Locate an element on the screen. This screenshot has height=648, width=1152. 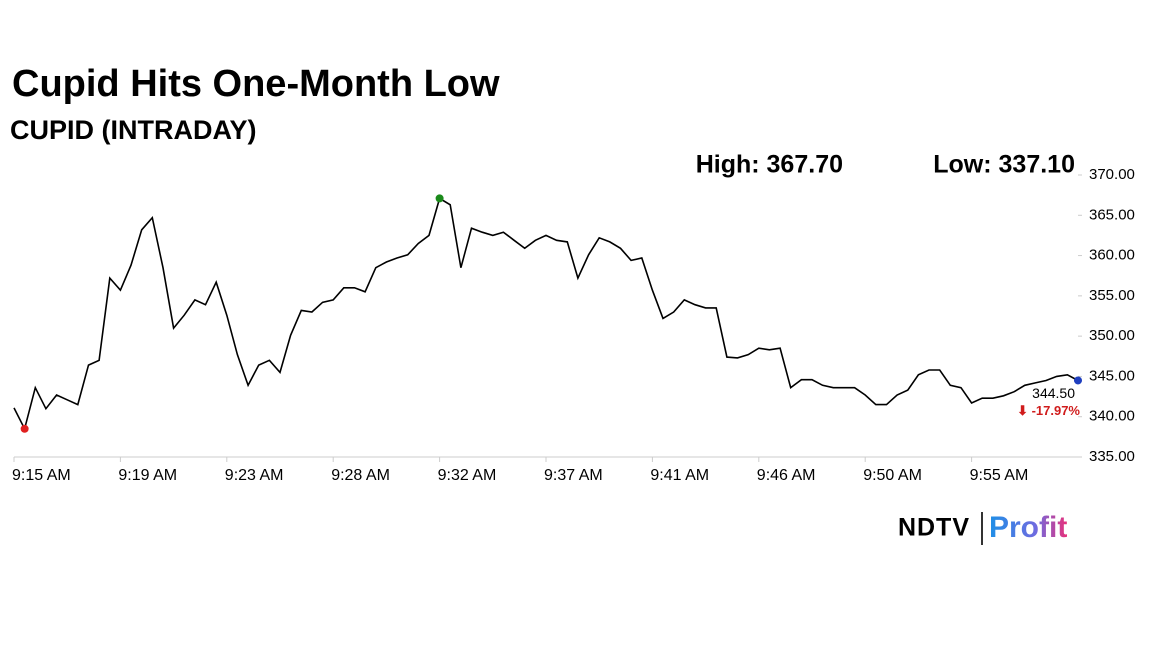
chart-subtitle: CUPID (INTRADAY) is located at coordinates (133, 130).